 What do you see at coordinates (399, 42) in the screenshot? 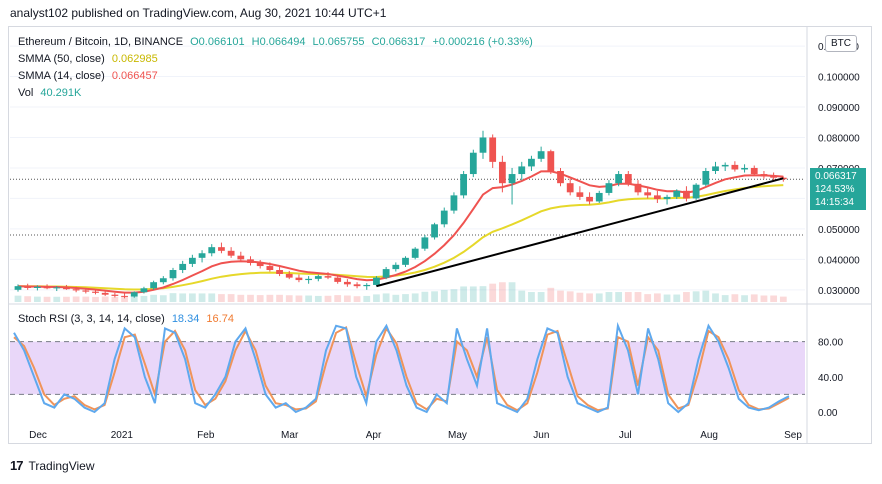
I see `close-value: C0.066317` at bounding box center [399, 42].